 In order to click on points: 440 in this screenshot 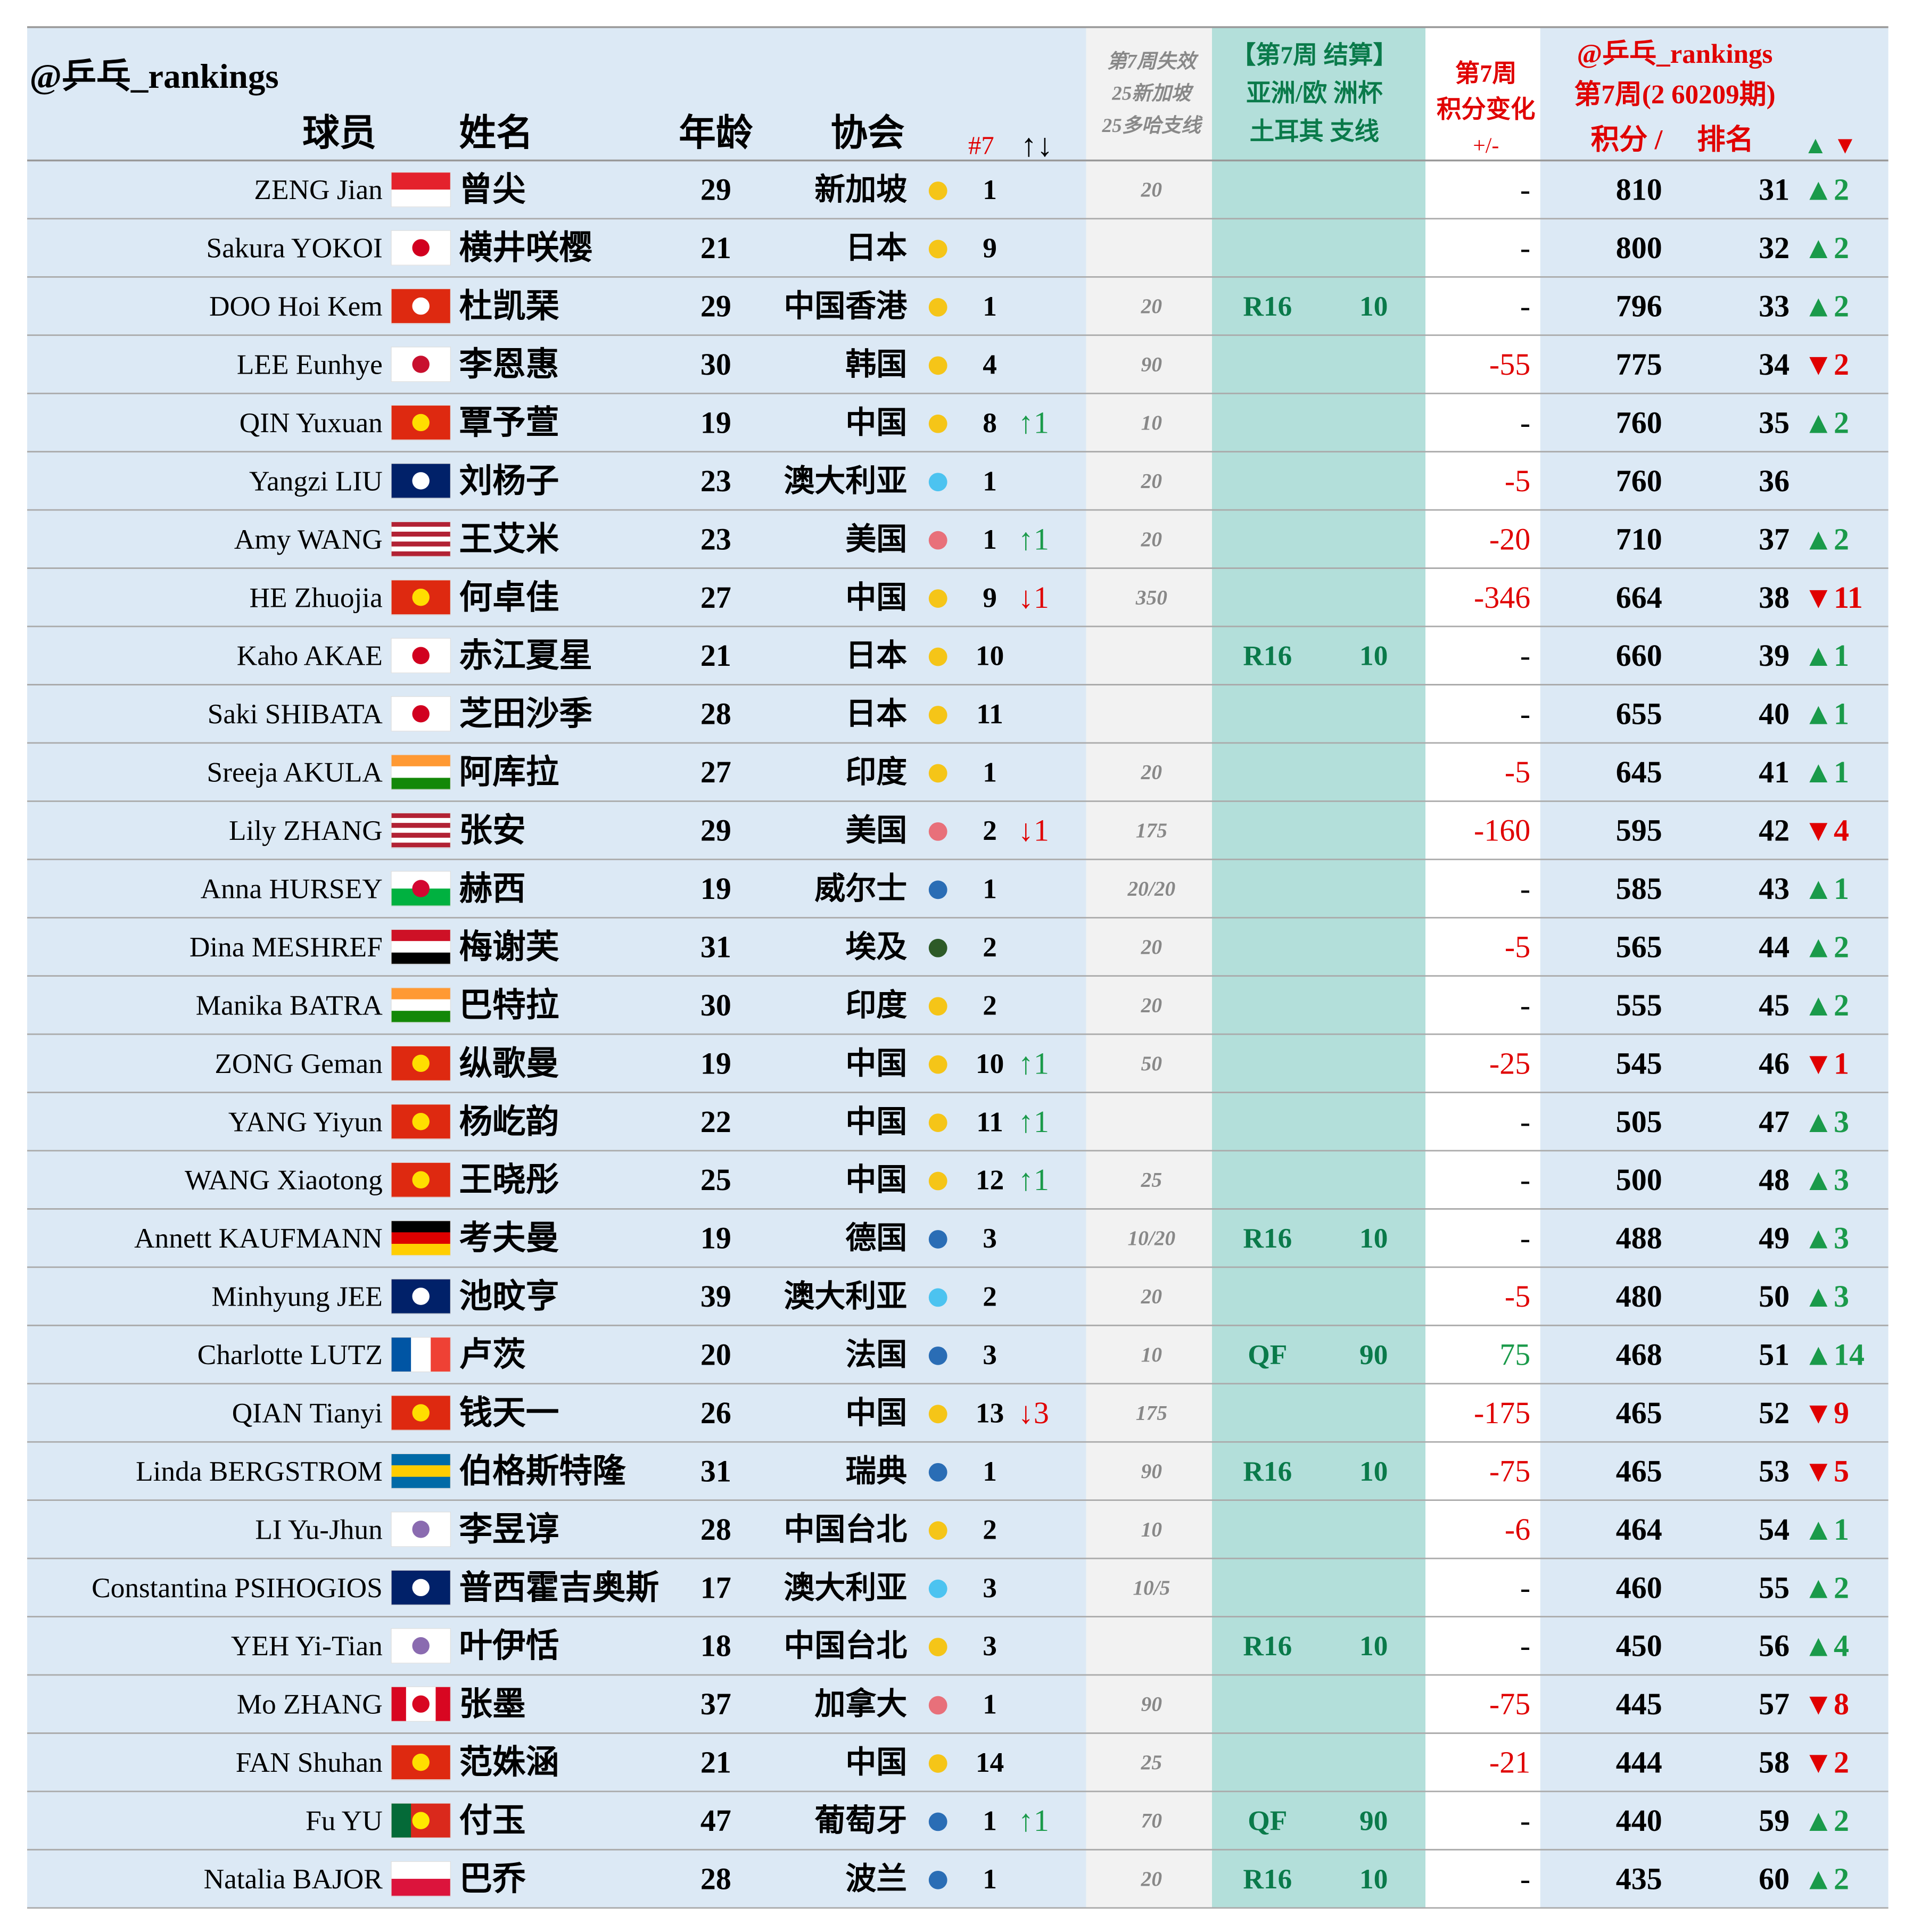, I will do `click(1639, 1820)`.